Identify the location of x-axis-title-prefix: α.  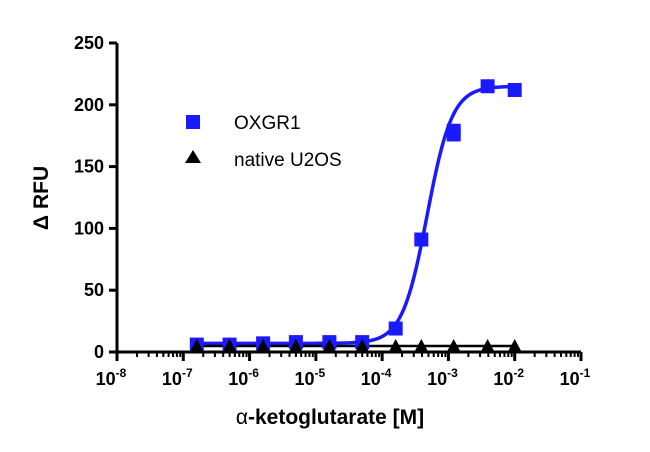
(242, 417).